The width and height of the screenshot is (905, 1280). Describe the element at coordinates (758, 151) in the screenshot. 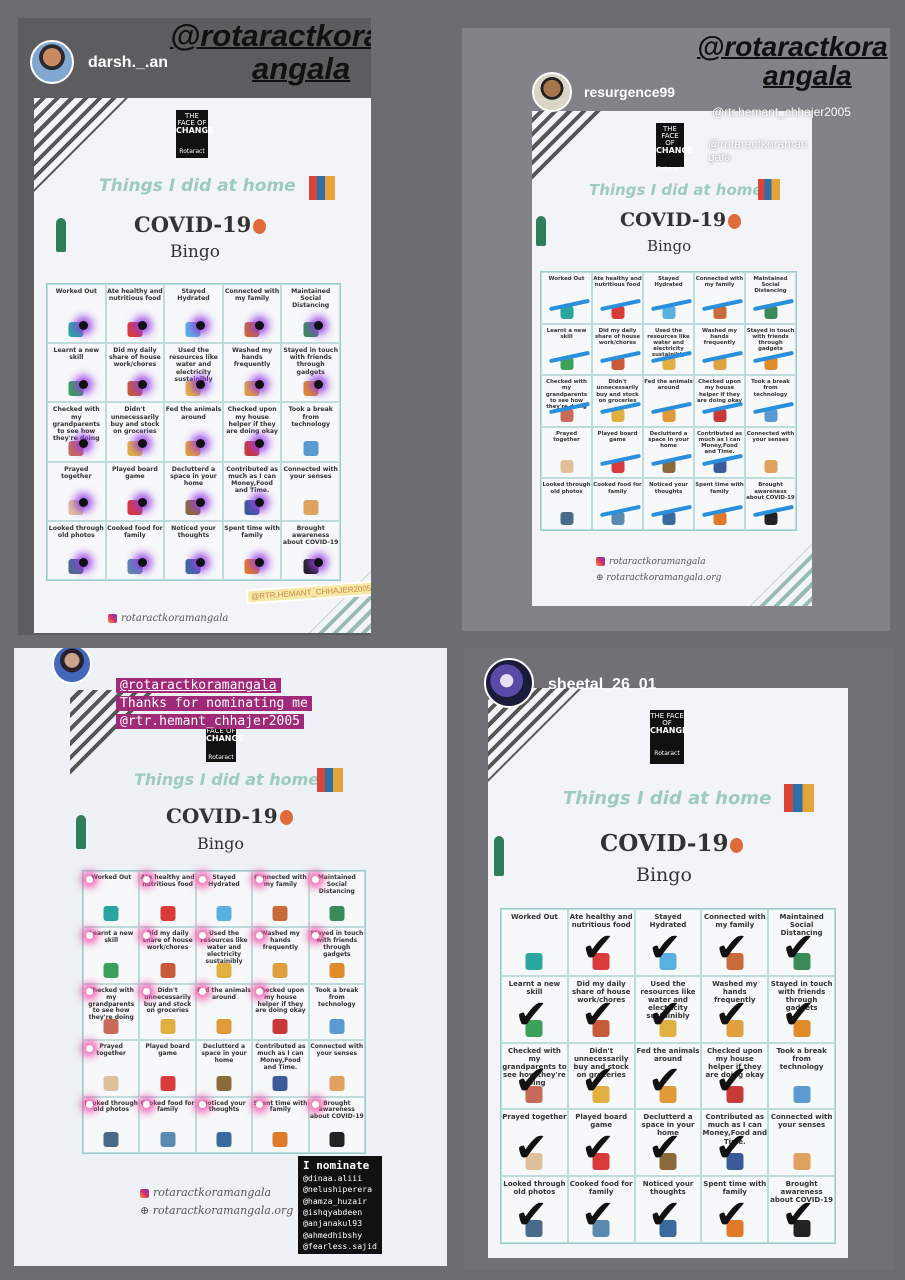

I see `tag-sticker: @rotaractkoraman gala` at that location.